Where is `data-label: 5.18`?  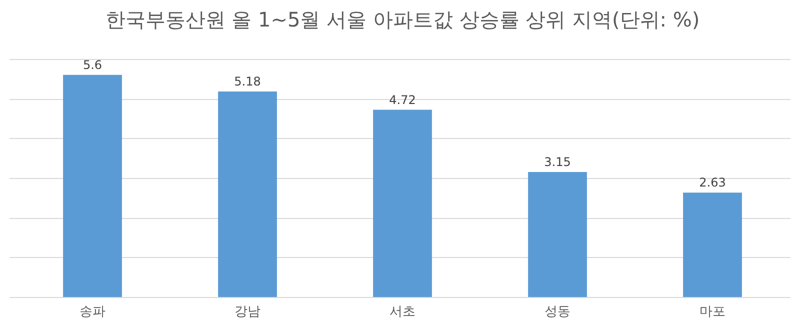
data-label: 5.18 is located at coordinates (247, 81).